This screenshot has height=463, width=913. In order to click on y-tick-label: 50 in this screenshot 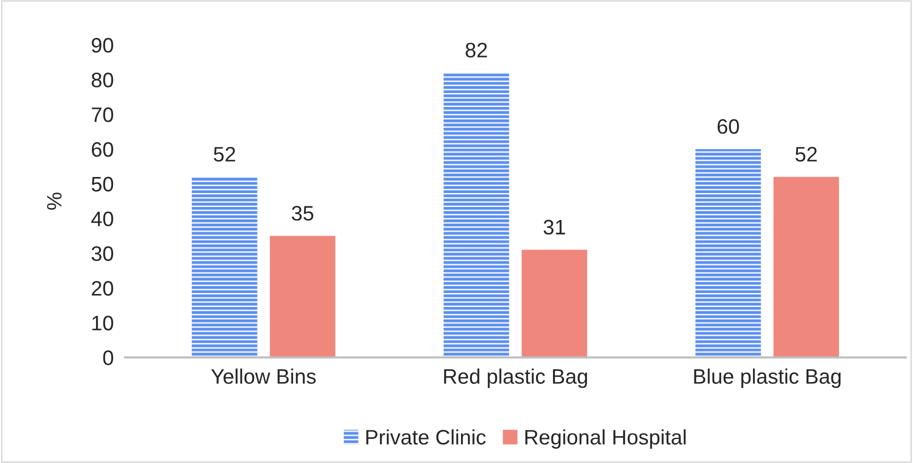, I will do `click(103, 184)`.